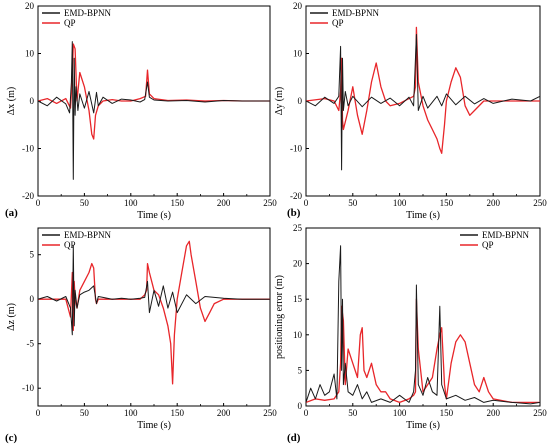 The height and width of the screenshot is (445, 550). What do you see at coordinates (298, 228) in the screenshot?
I see `y-tick-label: 25` at bounding box center [298, 228].